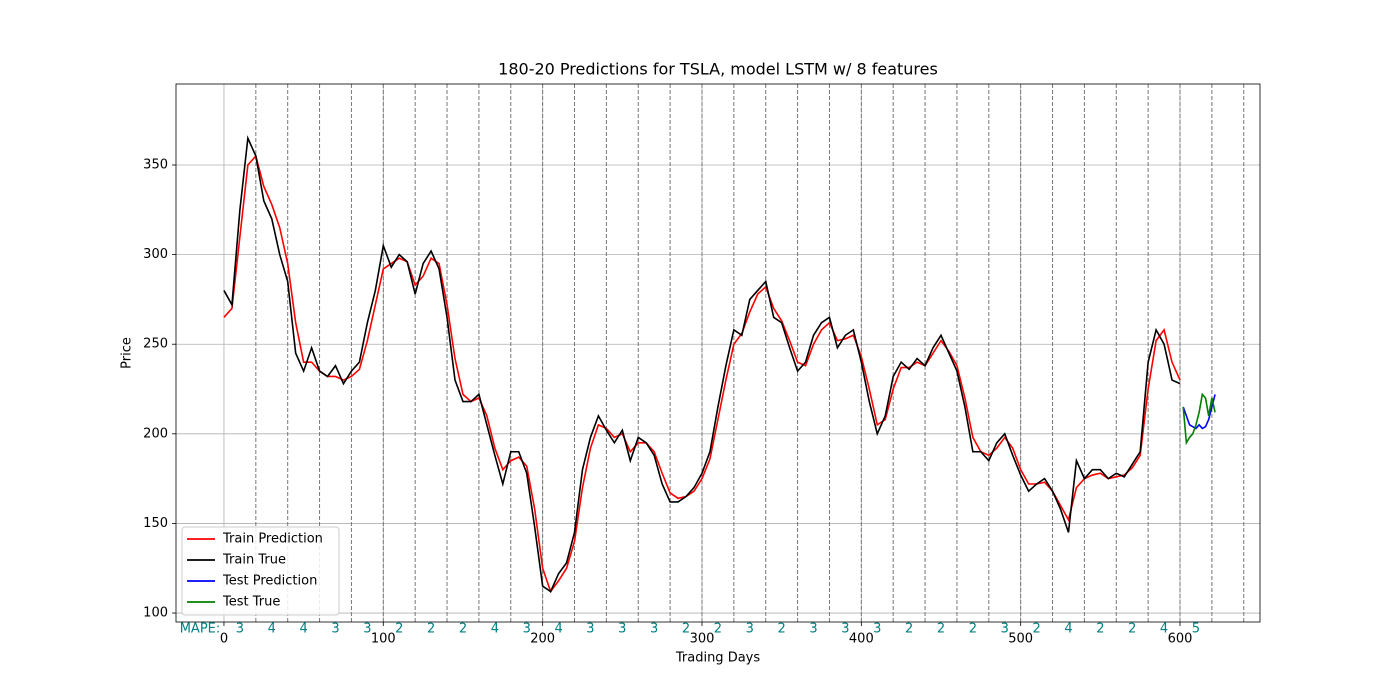 The image size is (1400, 700). What do you see at coordinates (224, 639) in the screenshot?
I see `x-tick-label: 0` at bounding box center [224, 639].